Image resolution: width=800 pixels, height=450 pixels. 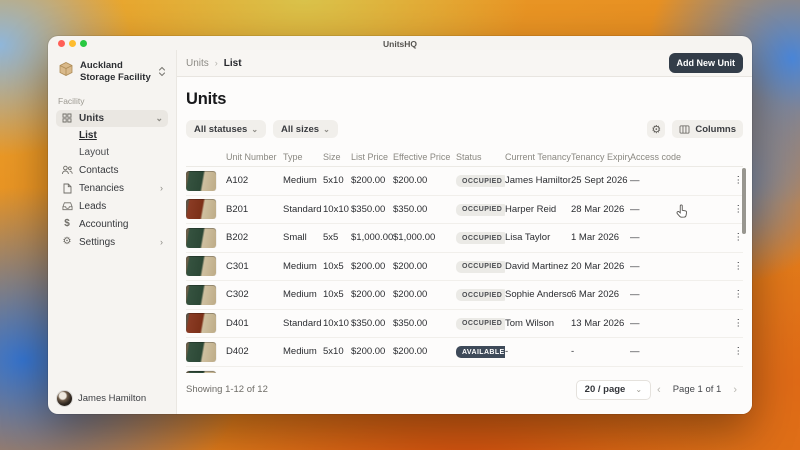 What do you see at coordinates (531, 209) in the screenshot?
I see `cell-current-tenancy: Harper Reid` at bounding box center [531, 209].